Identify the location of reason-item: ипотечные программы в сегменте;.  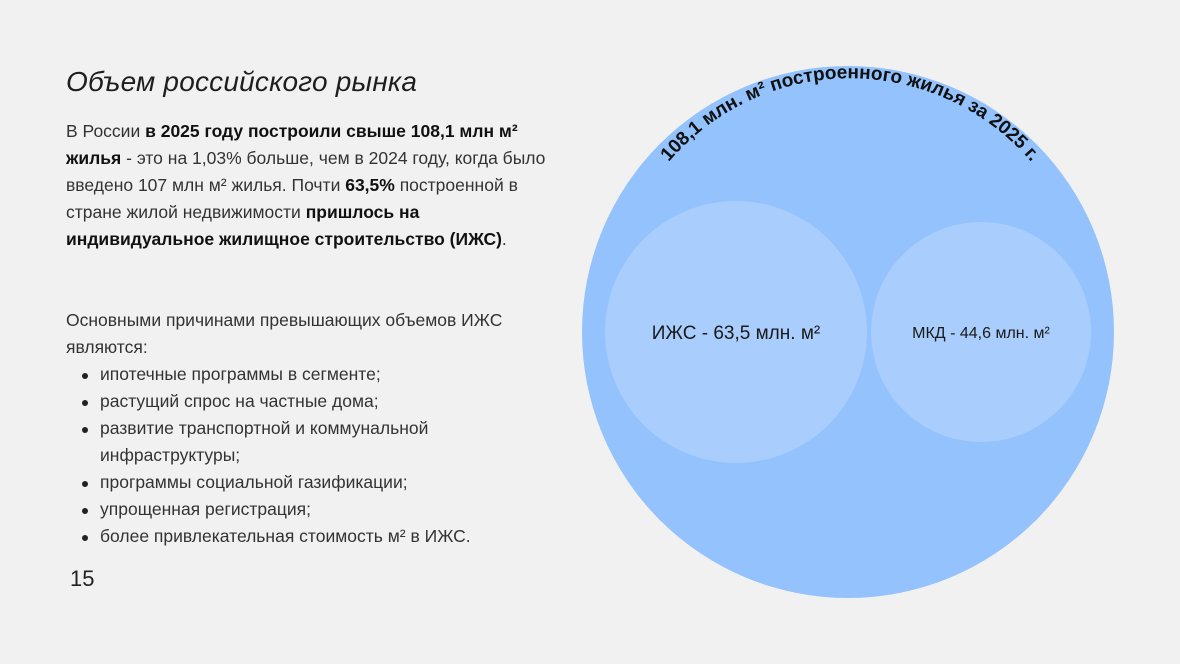
(290, 374).